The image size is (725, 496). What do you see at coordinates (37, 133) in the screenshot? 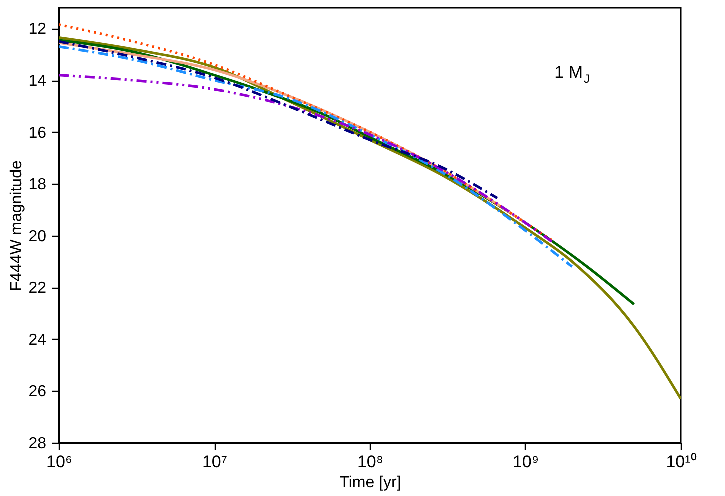
I see `y-tick-label: 16` at bounding box center [37, 133].